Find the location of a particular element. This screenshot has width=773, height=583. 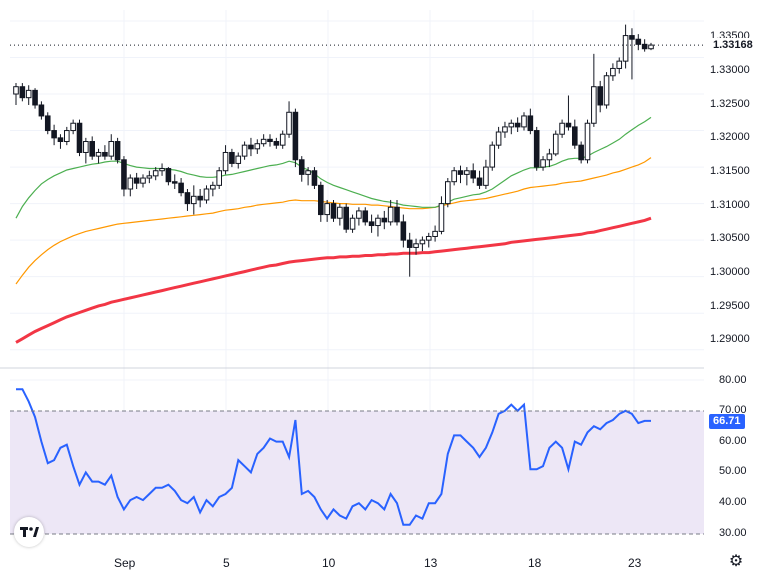

price-tick-label: 1.32000 is located at coordinates (730, 137).